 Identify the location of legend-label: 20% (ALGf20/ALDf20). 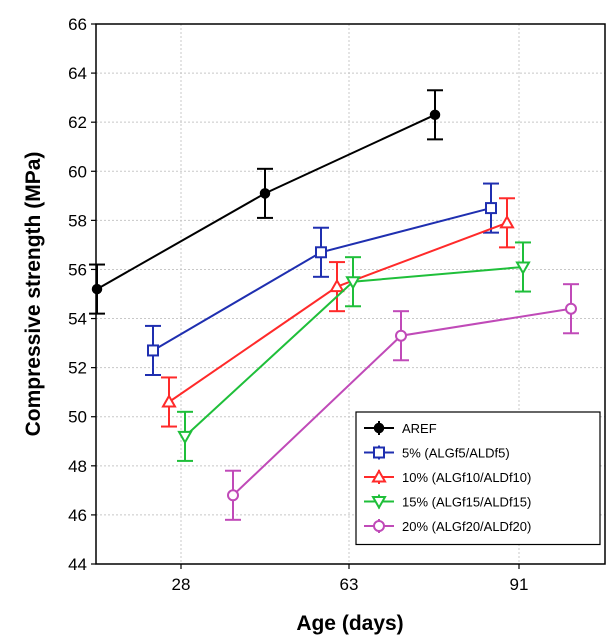
(466, 526).